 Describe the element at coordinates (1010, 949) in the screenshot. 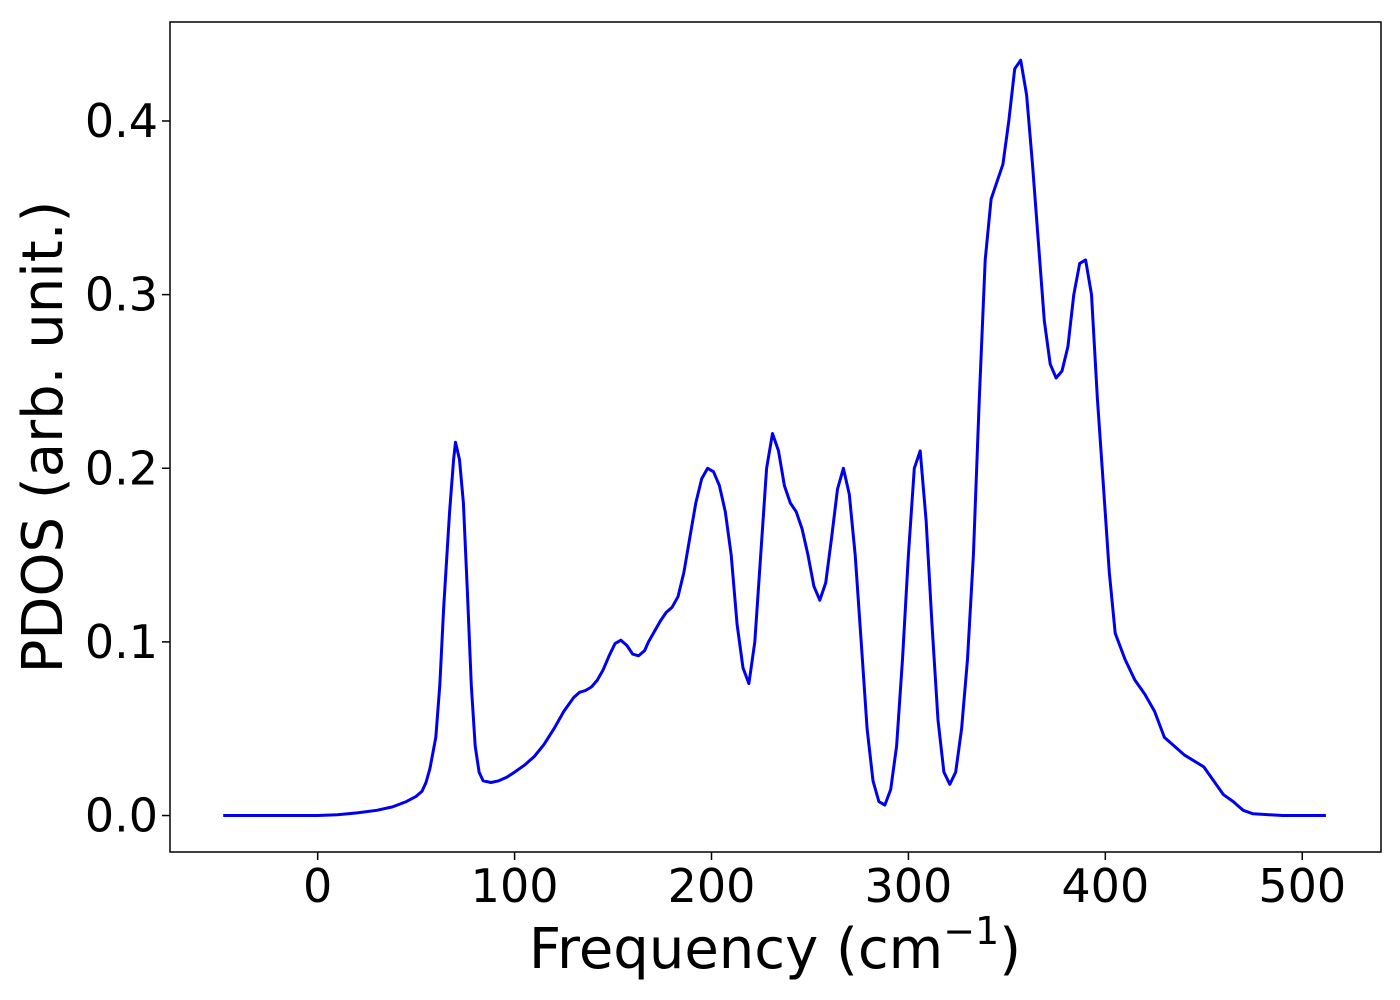

I see `x-axis-label-suffix: )` at that location.